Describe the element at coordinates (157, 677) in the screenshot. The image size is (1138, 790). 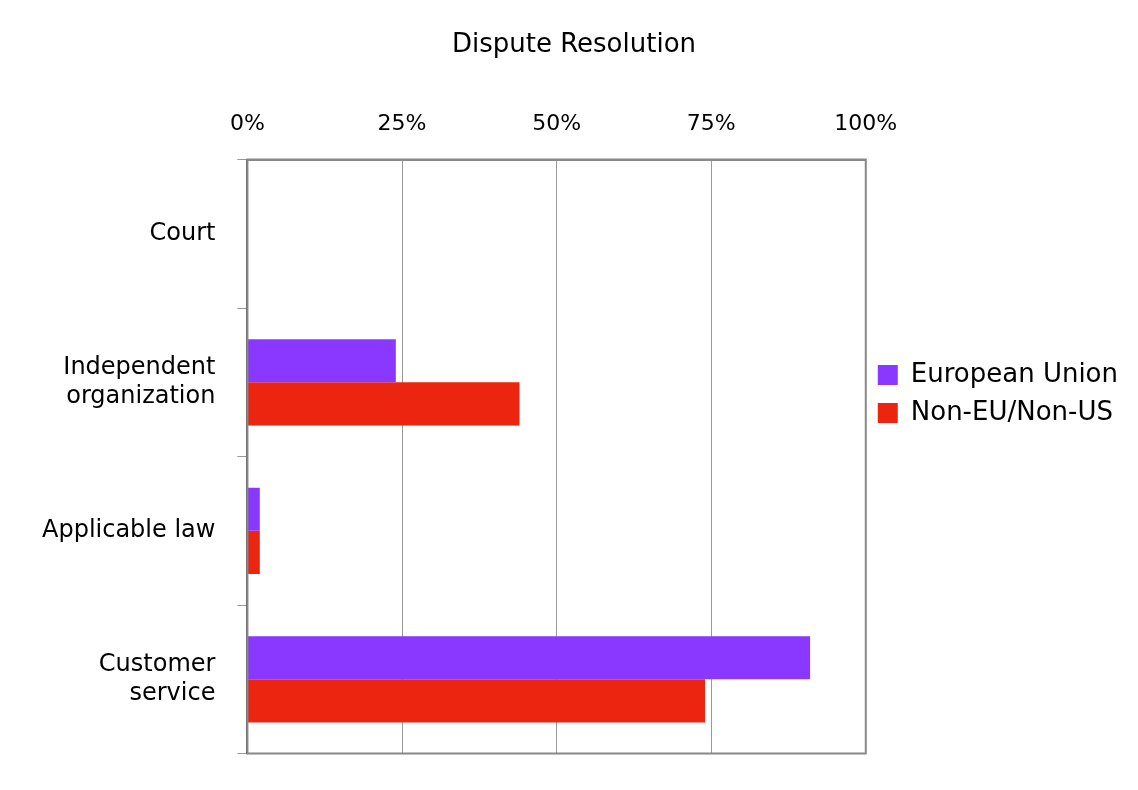
I see `y-tick-label: Customer service` at that location.